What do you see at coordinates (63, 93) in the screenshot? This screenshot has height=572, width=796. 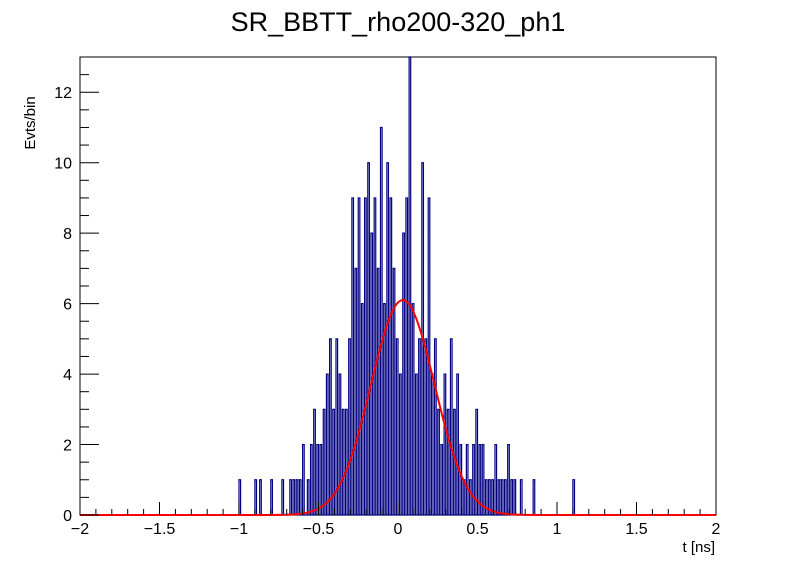 I see `y-tick-label: 12` at bounding box center [63, 93].